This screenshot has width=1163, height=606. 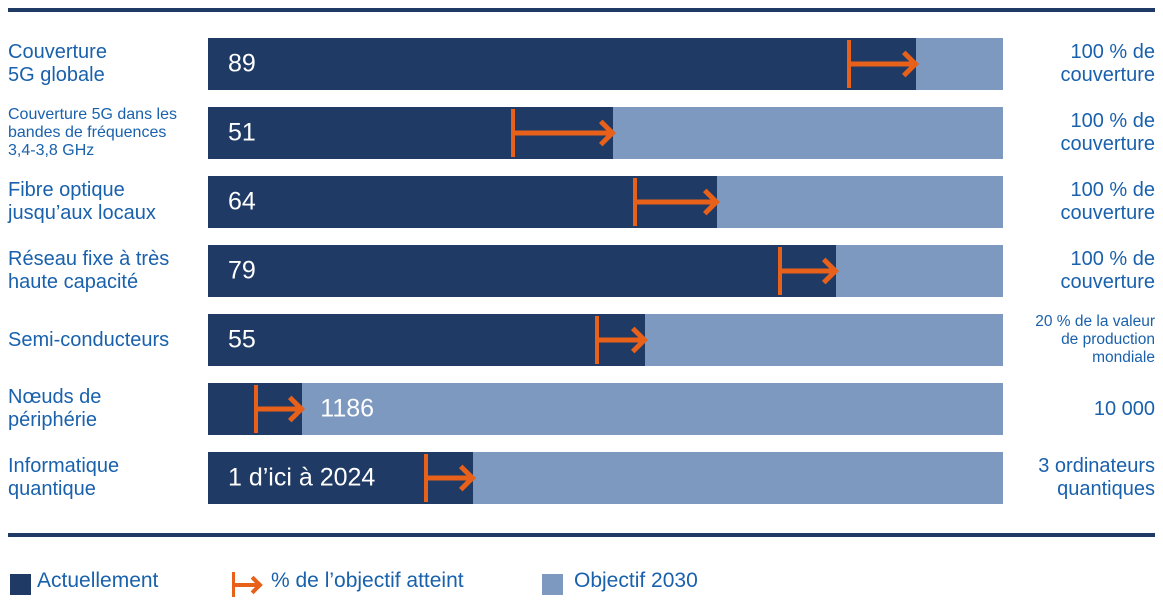 I want to click on target-label: 10 000, so click(x=1124, y=408).